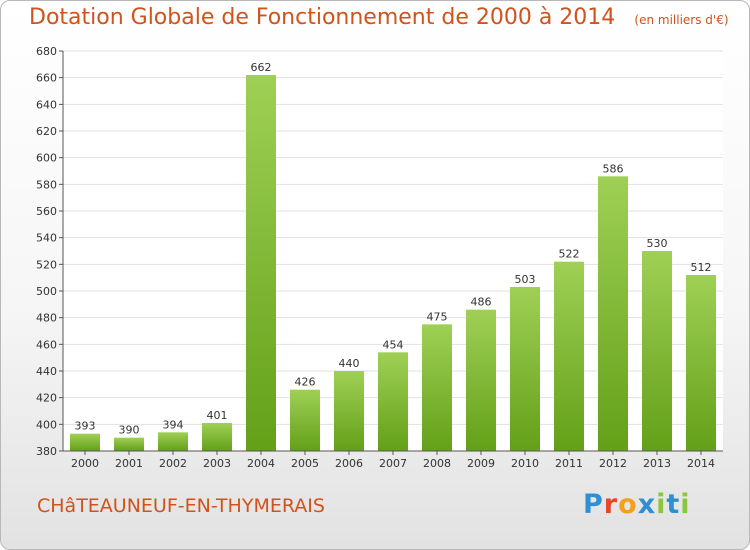  I want to click on data-label: 401, so click(217, 415).